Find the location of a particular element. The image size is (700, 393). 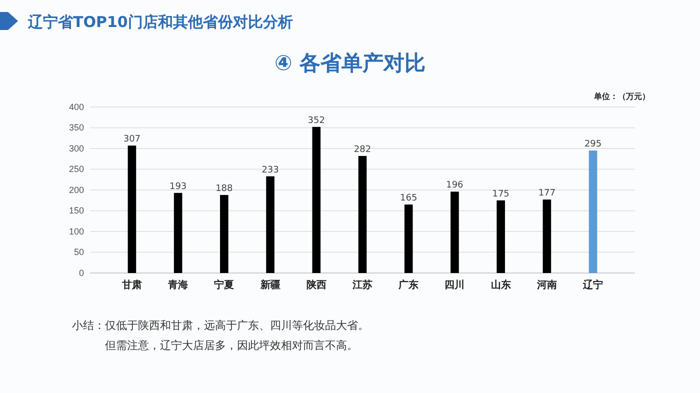

data-label: 233 is located at coordinates (270, 170).